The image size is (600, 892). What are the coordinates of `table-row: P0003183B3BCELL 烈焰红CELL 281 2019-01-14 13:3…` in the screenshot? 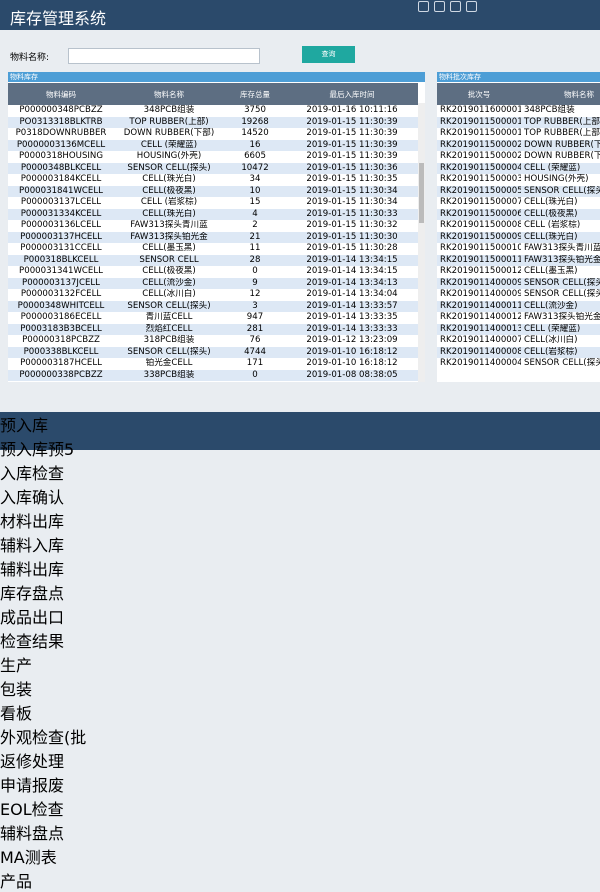 It's located at (213, 329).